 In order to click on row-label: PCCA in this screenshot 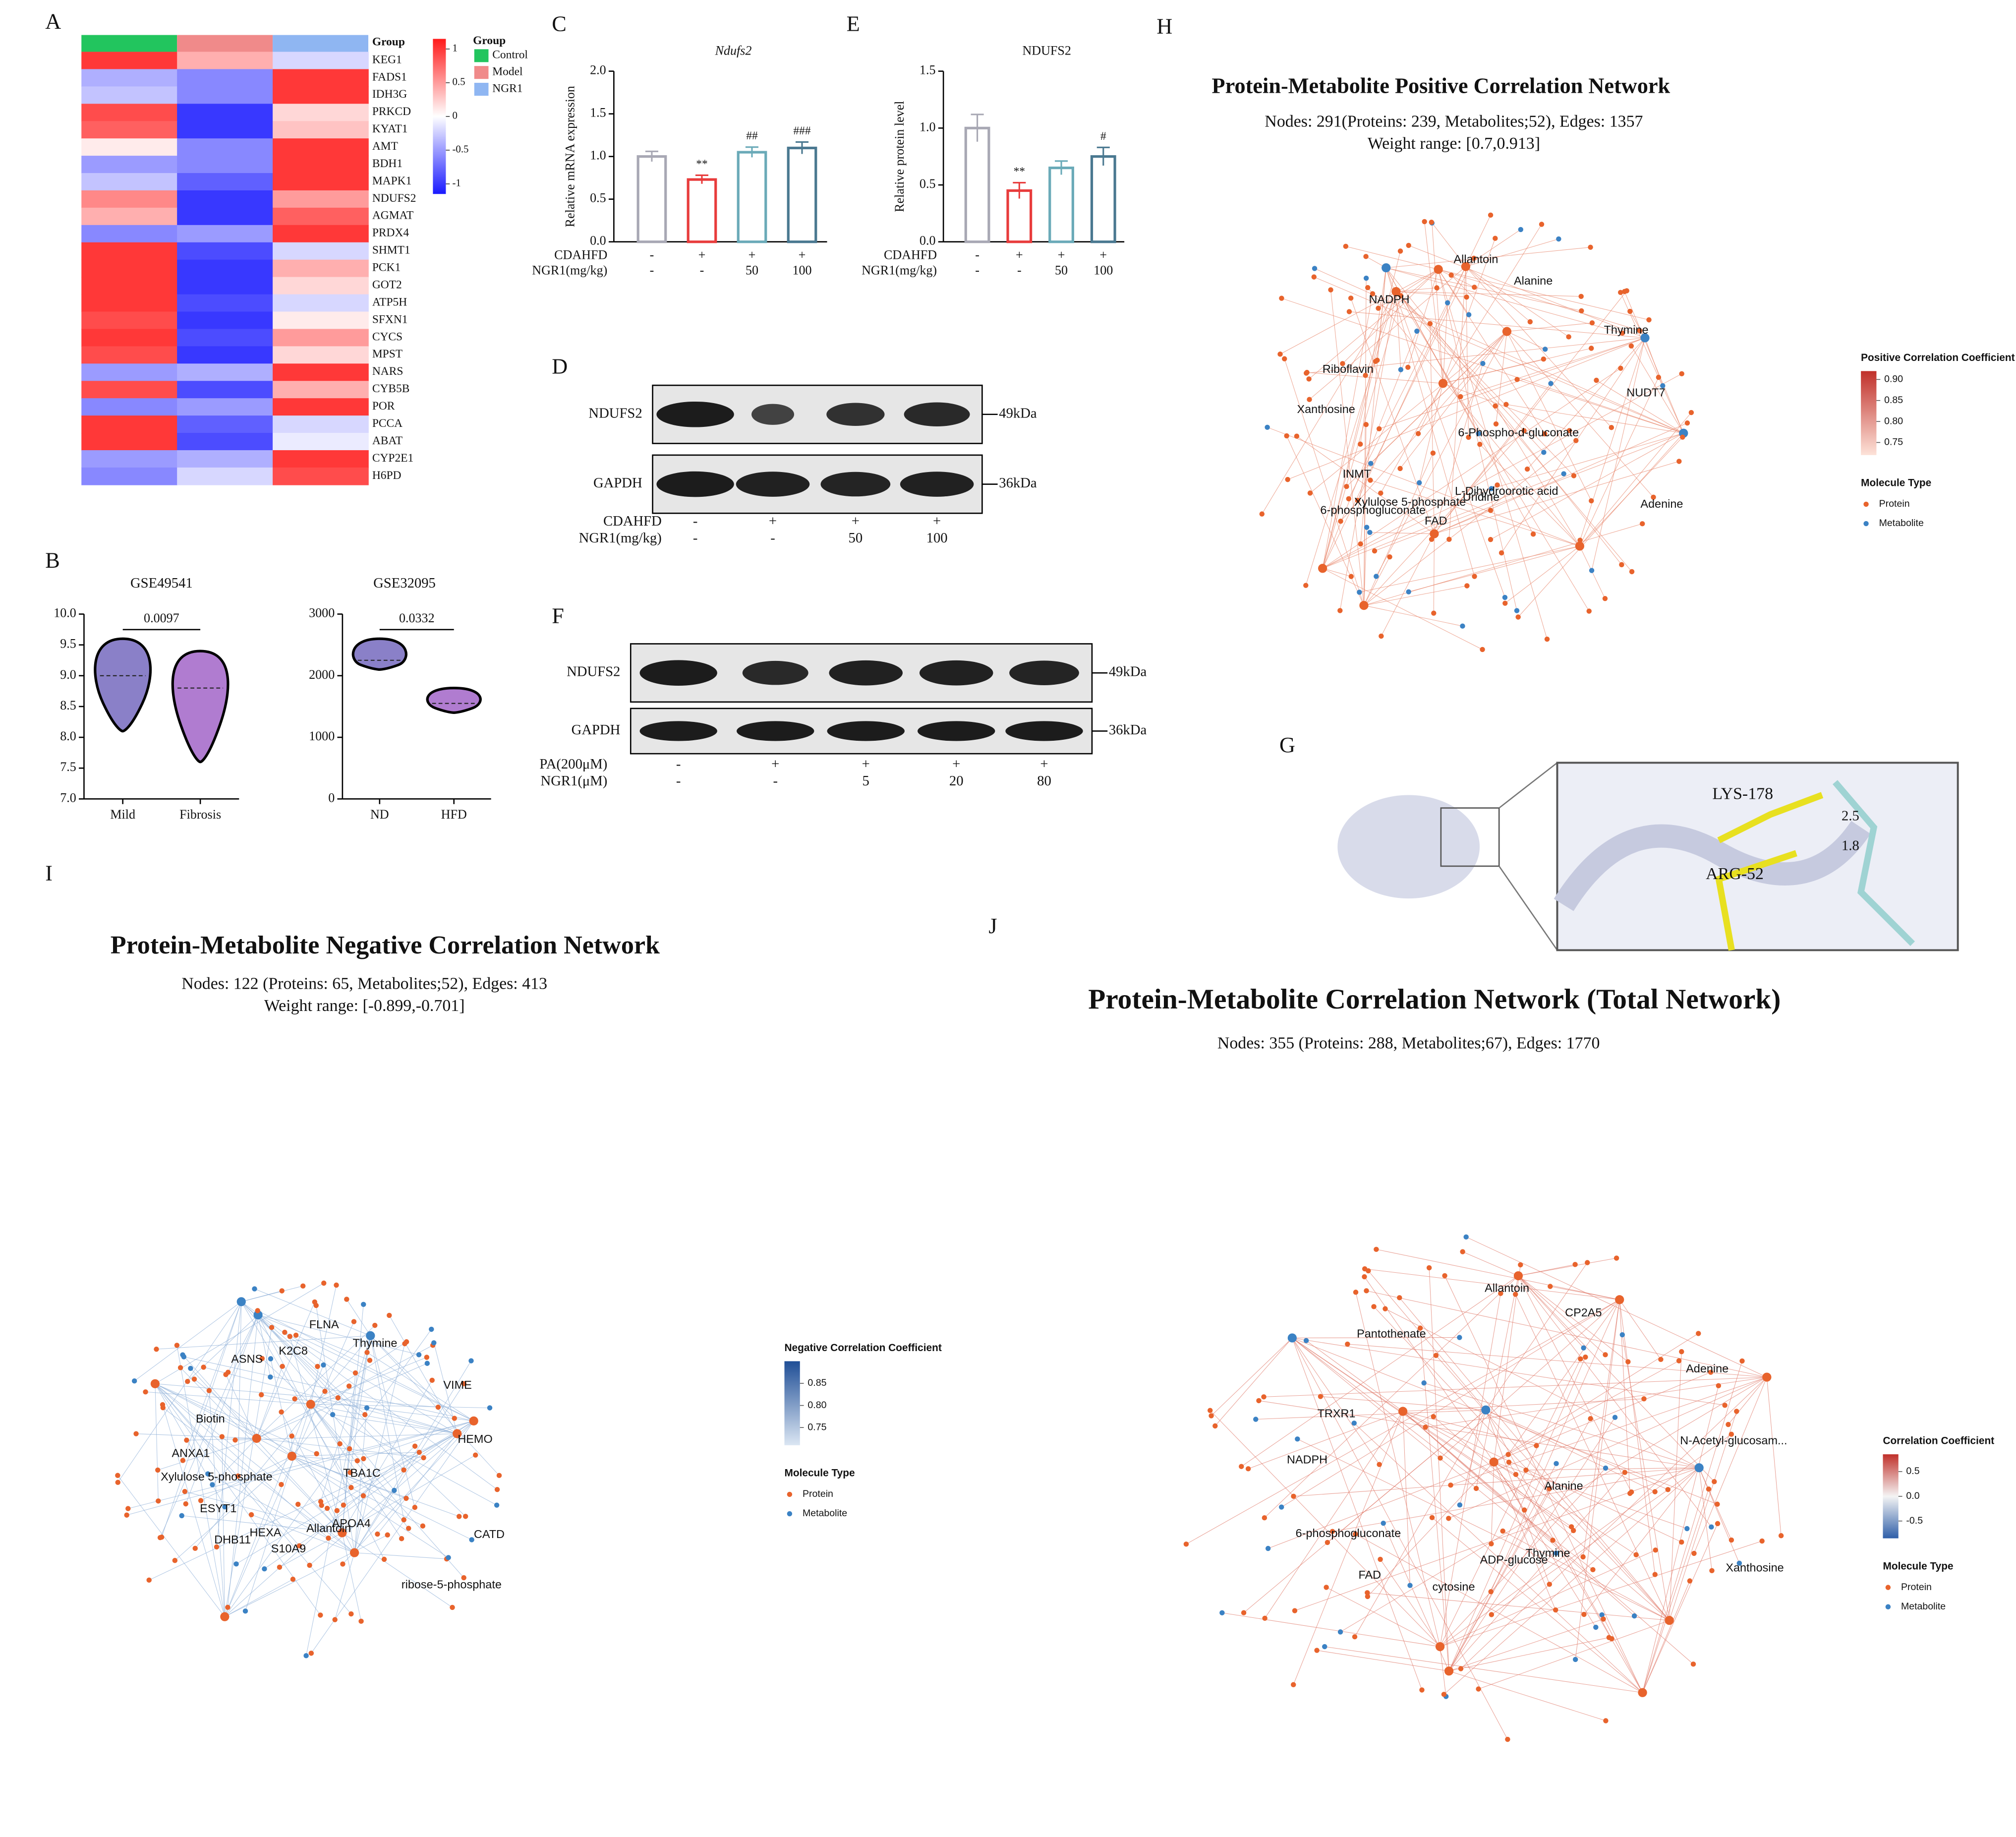, I will do `click(387, 423)`.